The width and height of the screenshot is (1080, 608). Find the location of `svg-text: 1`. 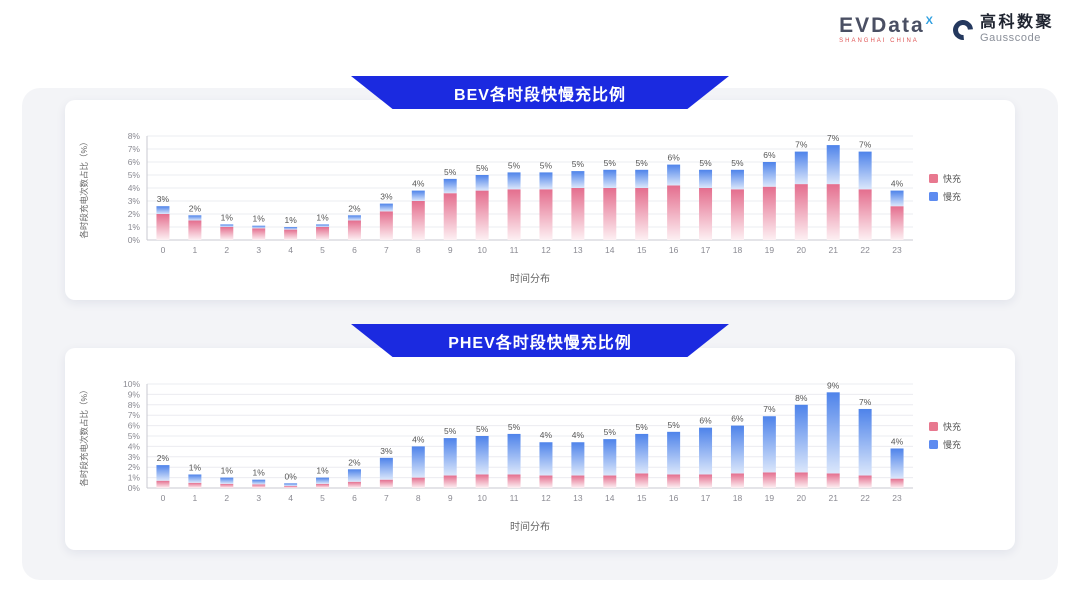

svg-text: 1 is located at coordinates (195, 250).